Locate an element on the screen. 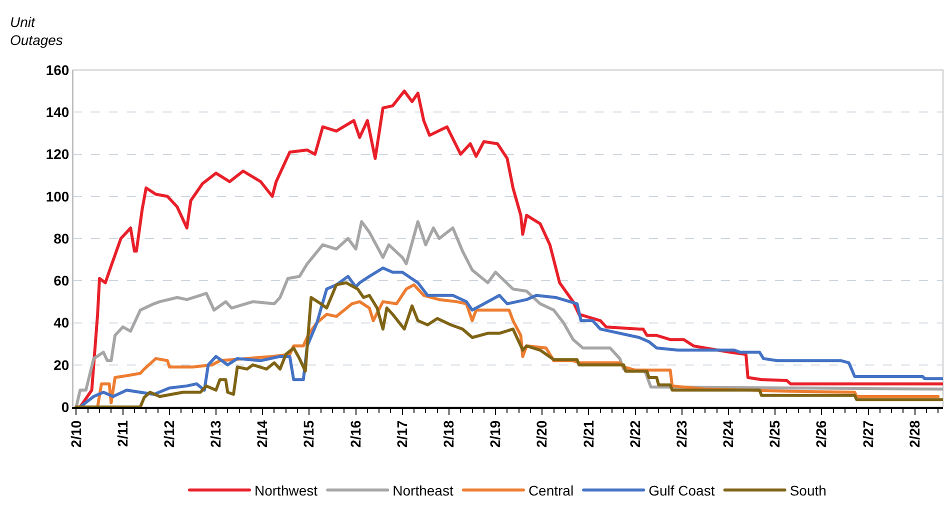 This screenshot has width=945, height=509. y-tick-label: 160 is located at coordinates (58, 70).